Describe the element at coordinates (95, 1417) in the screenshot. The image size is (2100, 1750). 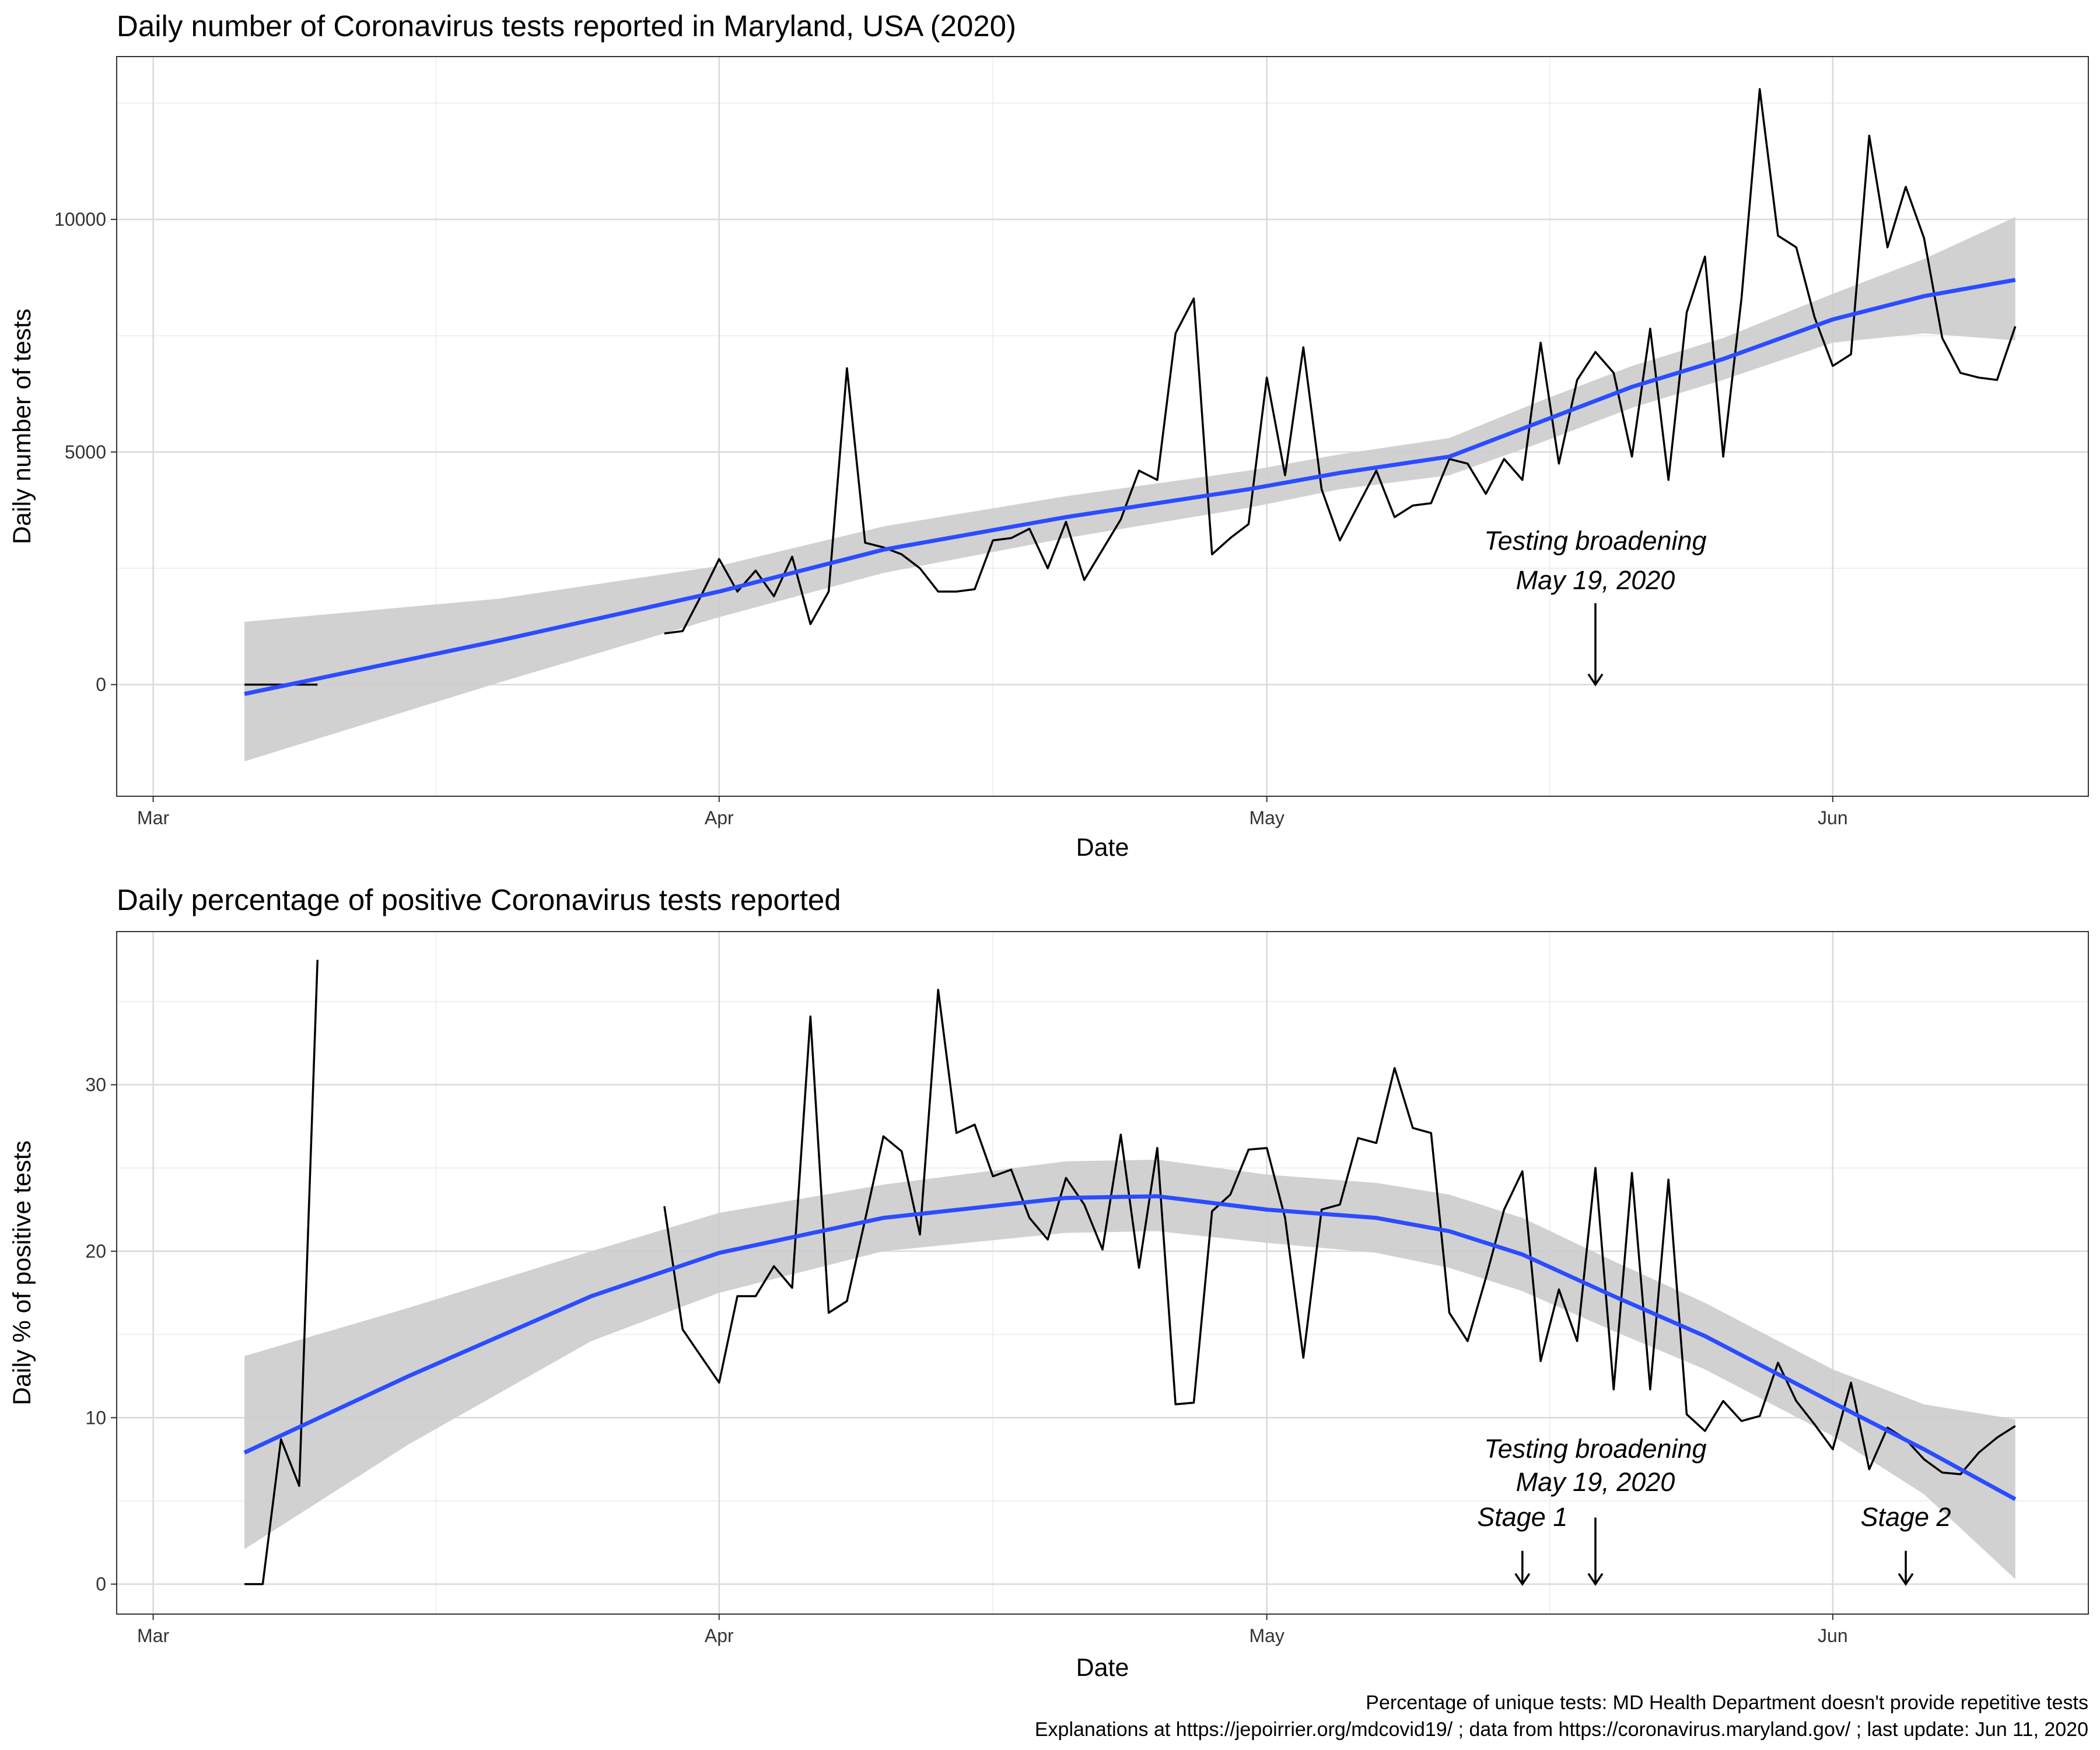
I see `y-tick-label: 10` at that location.